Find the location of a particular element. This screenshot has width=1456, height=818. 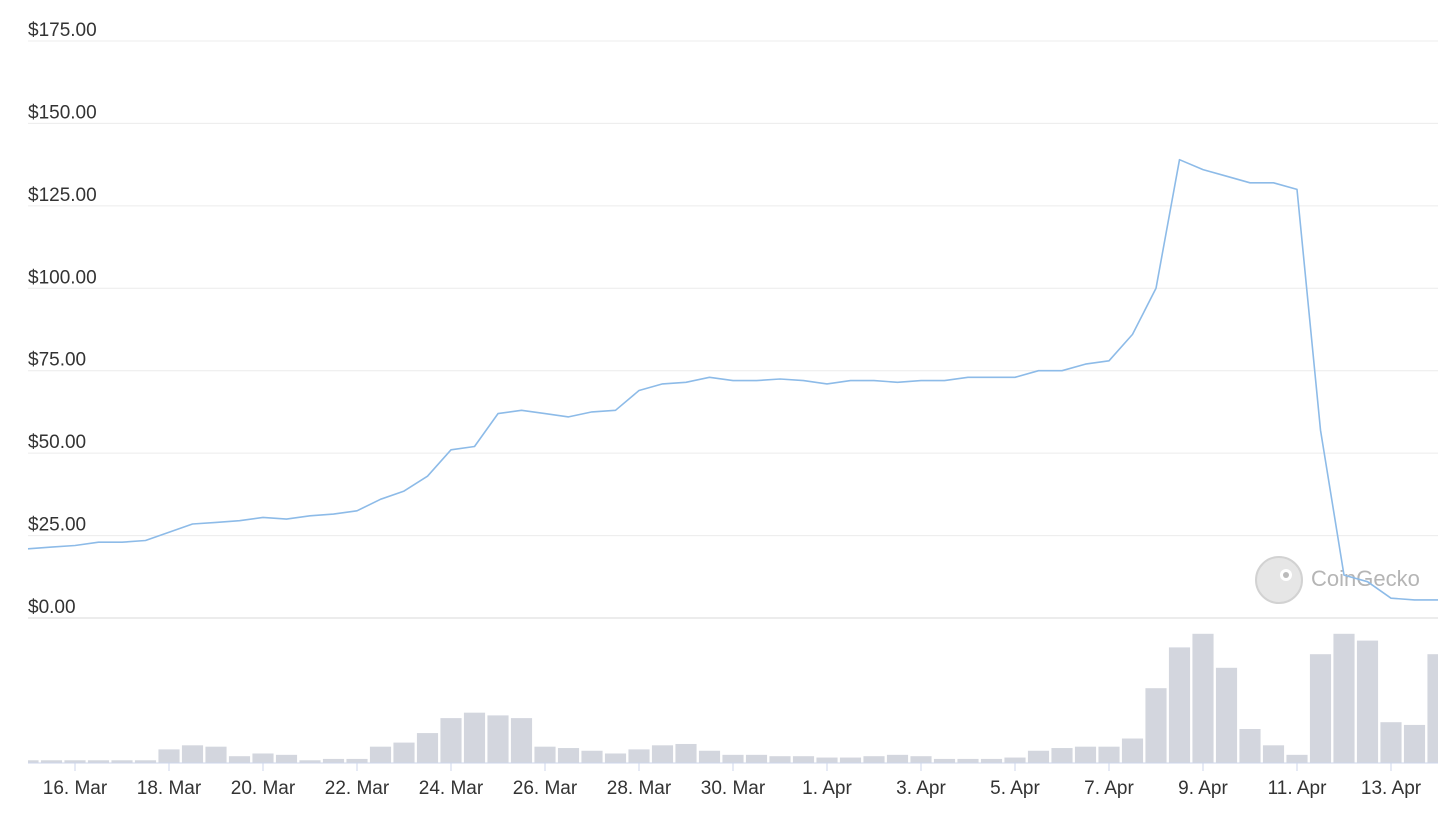

x-tick-label: 1. Apr is located at coordinates (827, 788).